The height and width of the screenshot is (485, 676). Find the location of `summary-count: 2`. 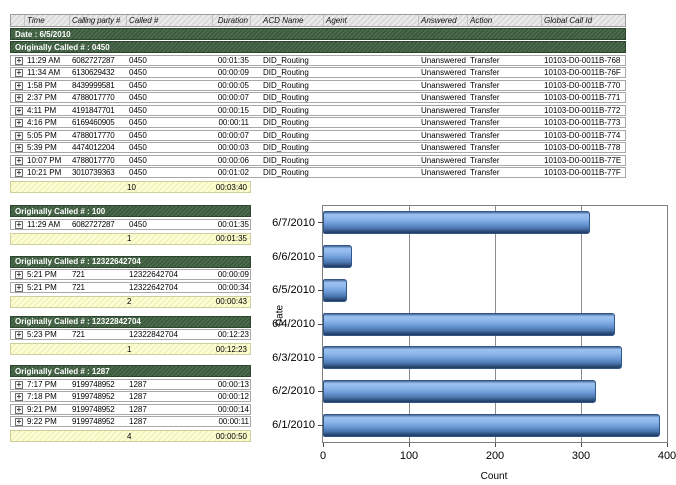

summary-count: 2 is located at coordinates (129, 301).